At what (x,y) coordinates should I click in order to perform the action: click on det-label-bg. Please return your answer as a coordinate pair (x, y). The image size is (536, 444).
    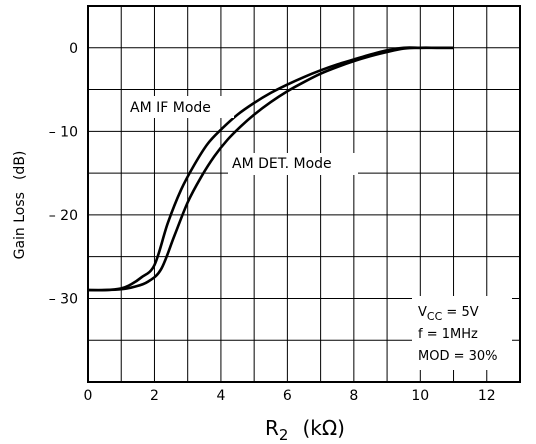
    Looking at the image, I should click on (293, 164).